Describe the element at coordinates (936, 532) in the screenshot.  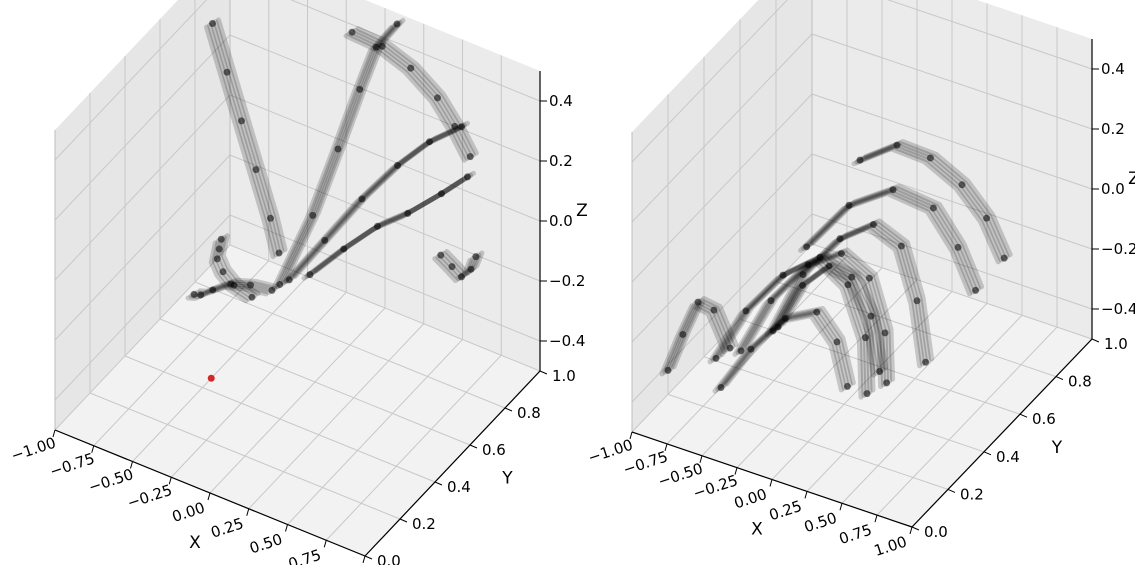
I see `y-tick-label: 0.0` at that location.